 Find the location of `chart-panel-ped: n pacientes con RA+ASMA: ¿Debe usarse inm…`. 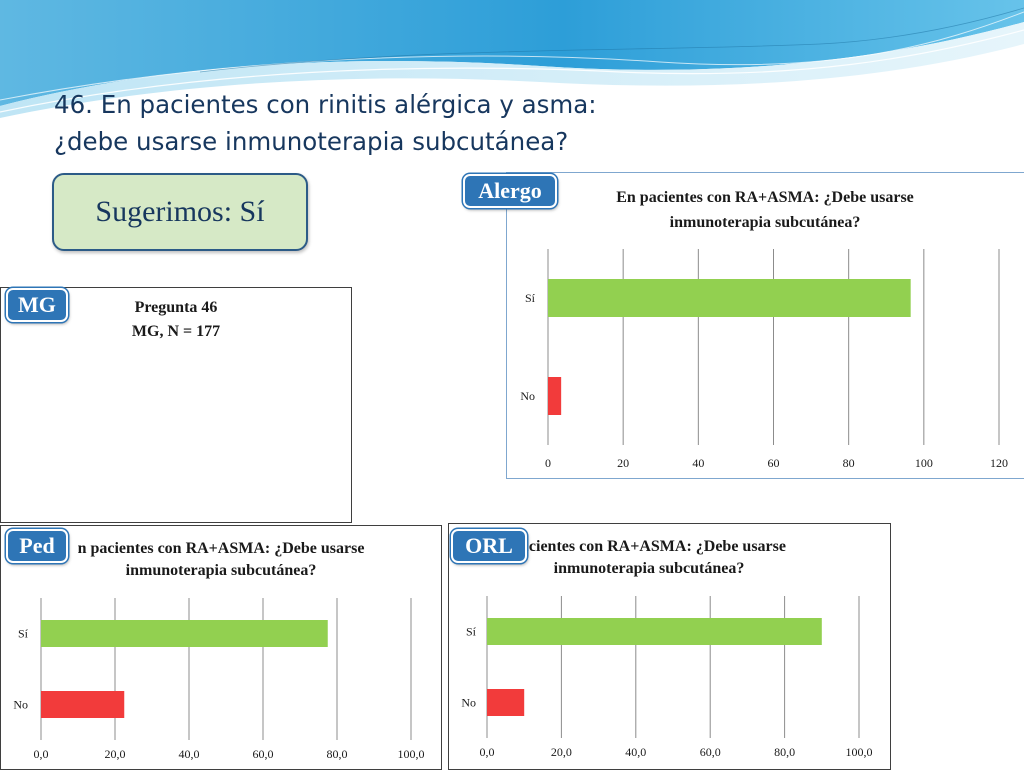

chart-panel-ped: n pacientes con RA+ASMA: ¿Debe usarse inm… is located at coordinates (221, 647).